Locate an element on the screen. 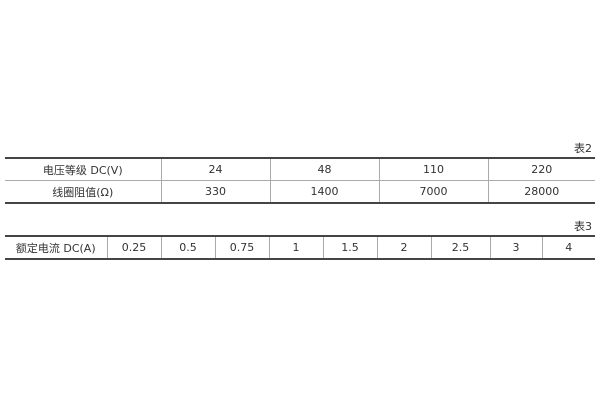 This screenshot has height=400, width=600. table-cell: 0.25 is located at coordinates (133, 247).